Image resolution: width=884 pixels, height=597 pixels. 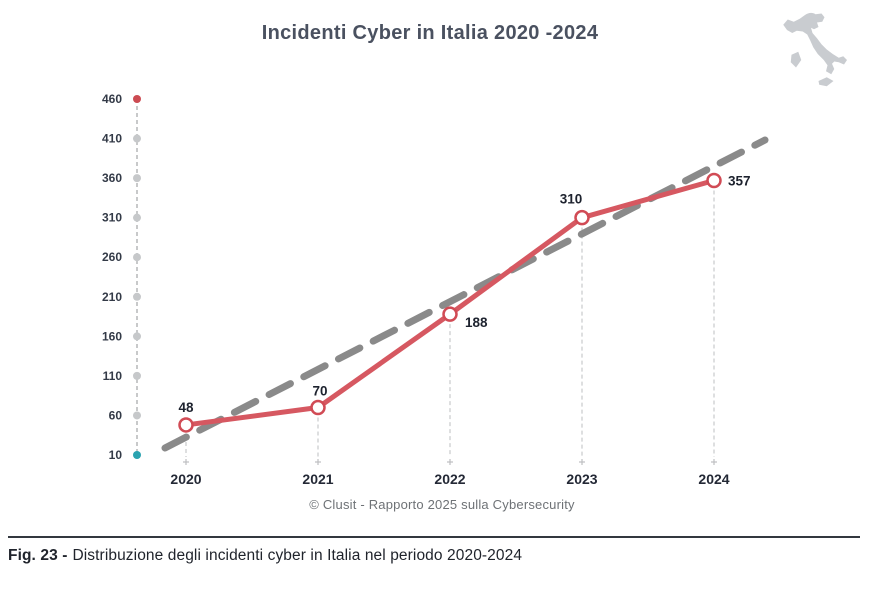 What do you see at coordinates (113, 376) in the screenshot?
I see `y-axis-tick-label: 110` at bounding box center [113, 376].